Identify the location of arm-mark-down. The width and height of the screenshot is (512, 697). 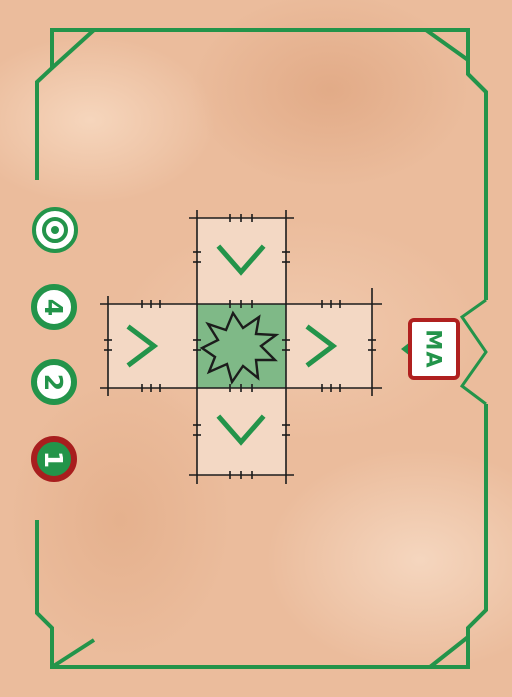
(241, 430).